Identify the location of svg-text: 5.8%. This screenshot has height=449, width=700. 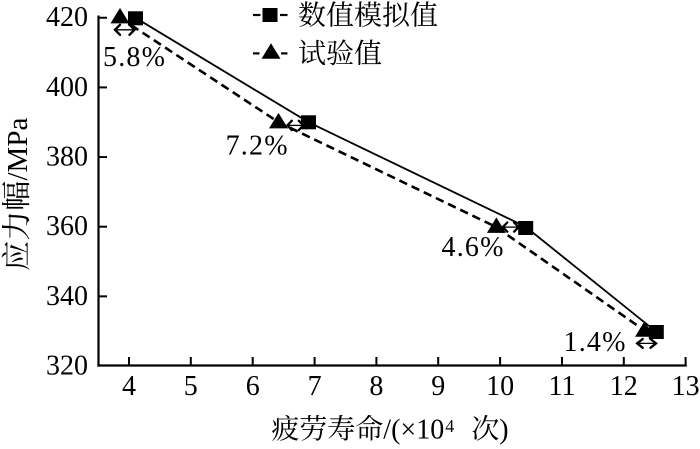
(134, 57).